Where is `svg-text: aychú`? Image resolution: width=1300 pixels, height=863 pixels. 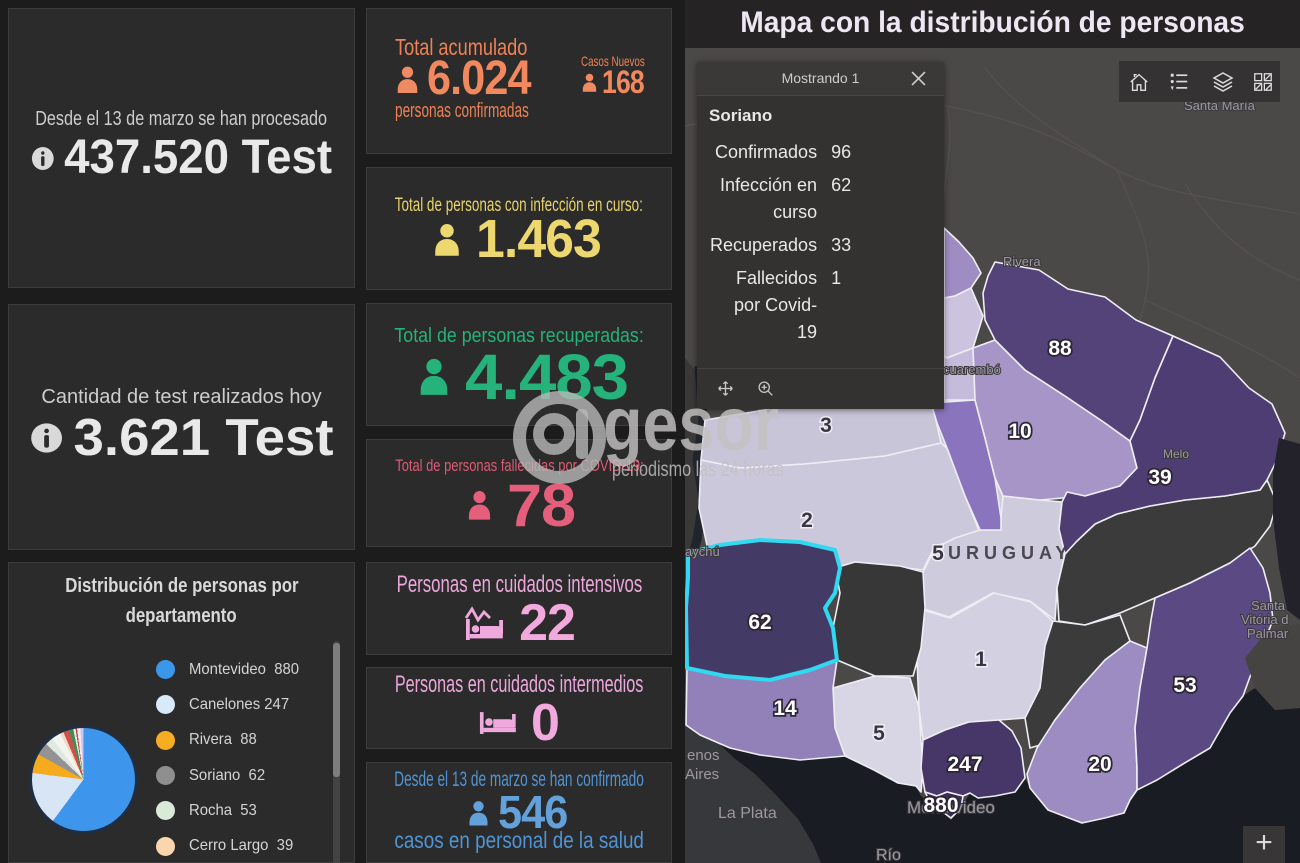
svg-text: aychú is located at coordinates (702, 551).